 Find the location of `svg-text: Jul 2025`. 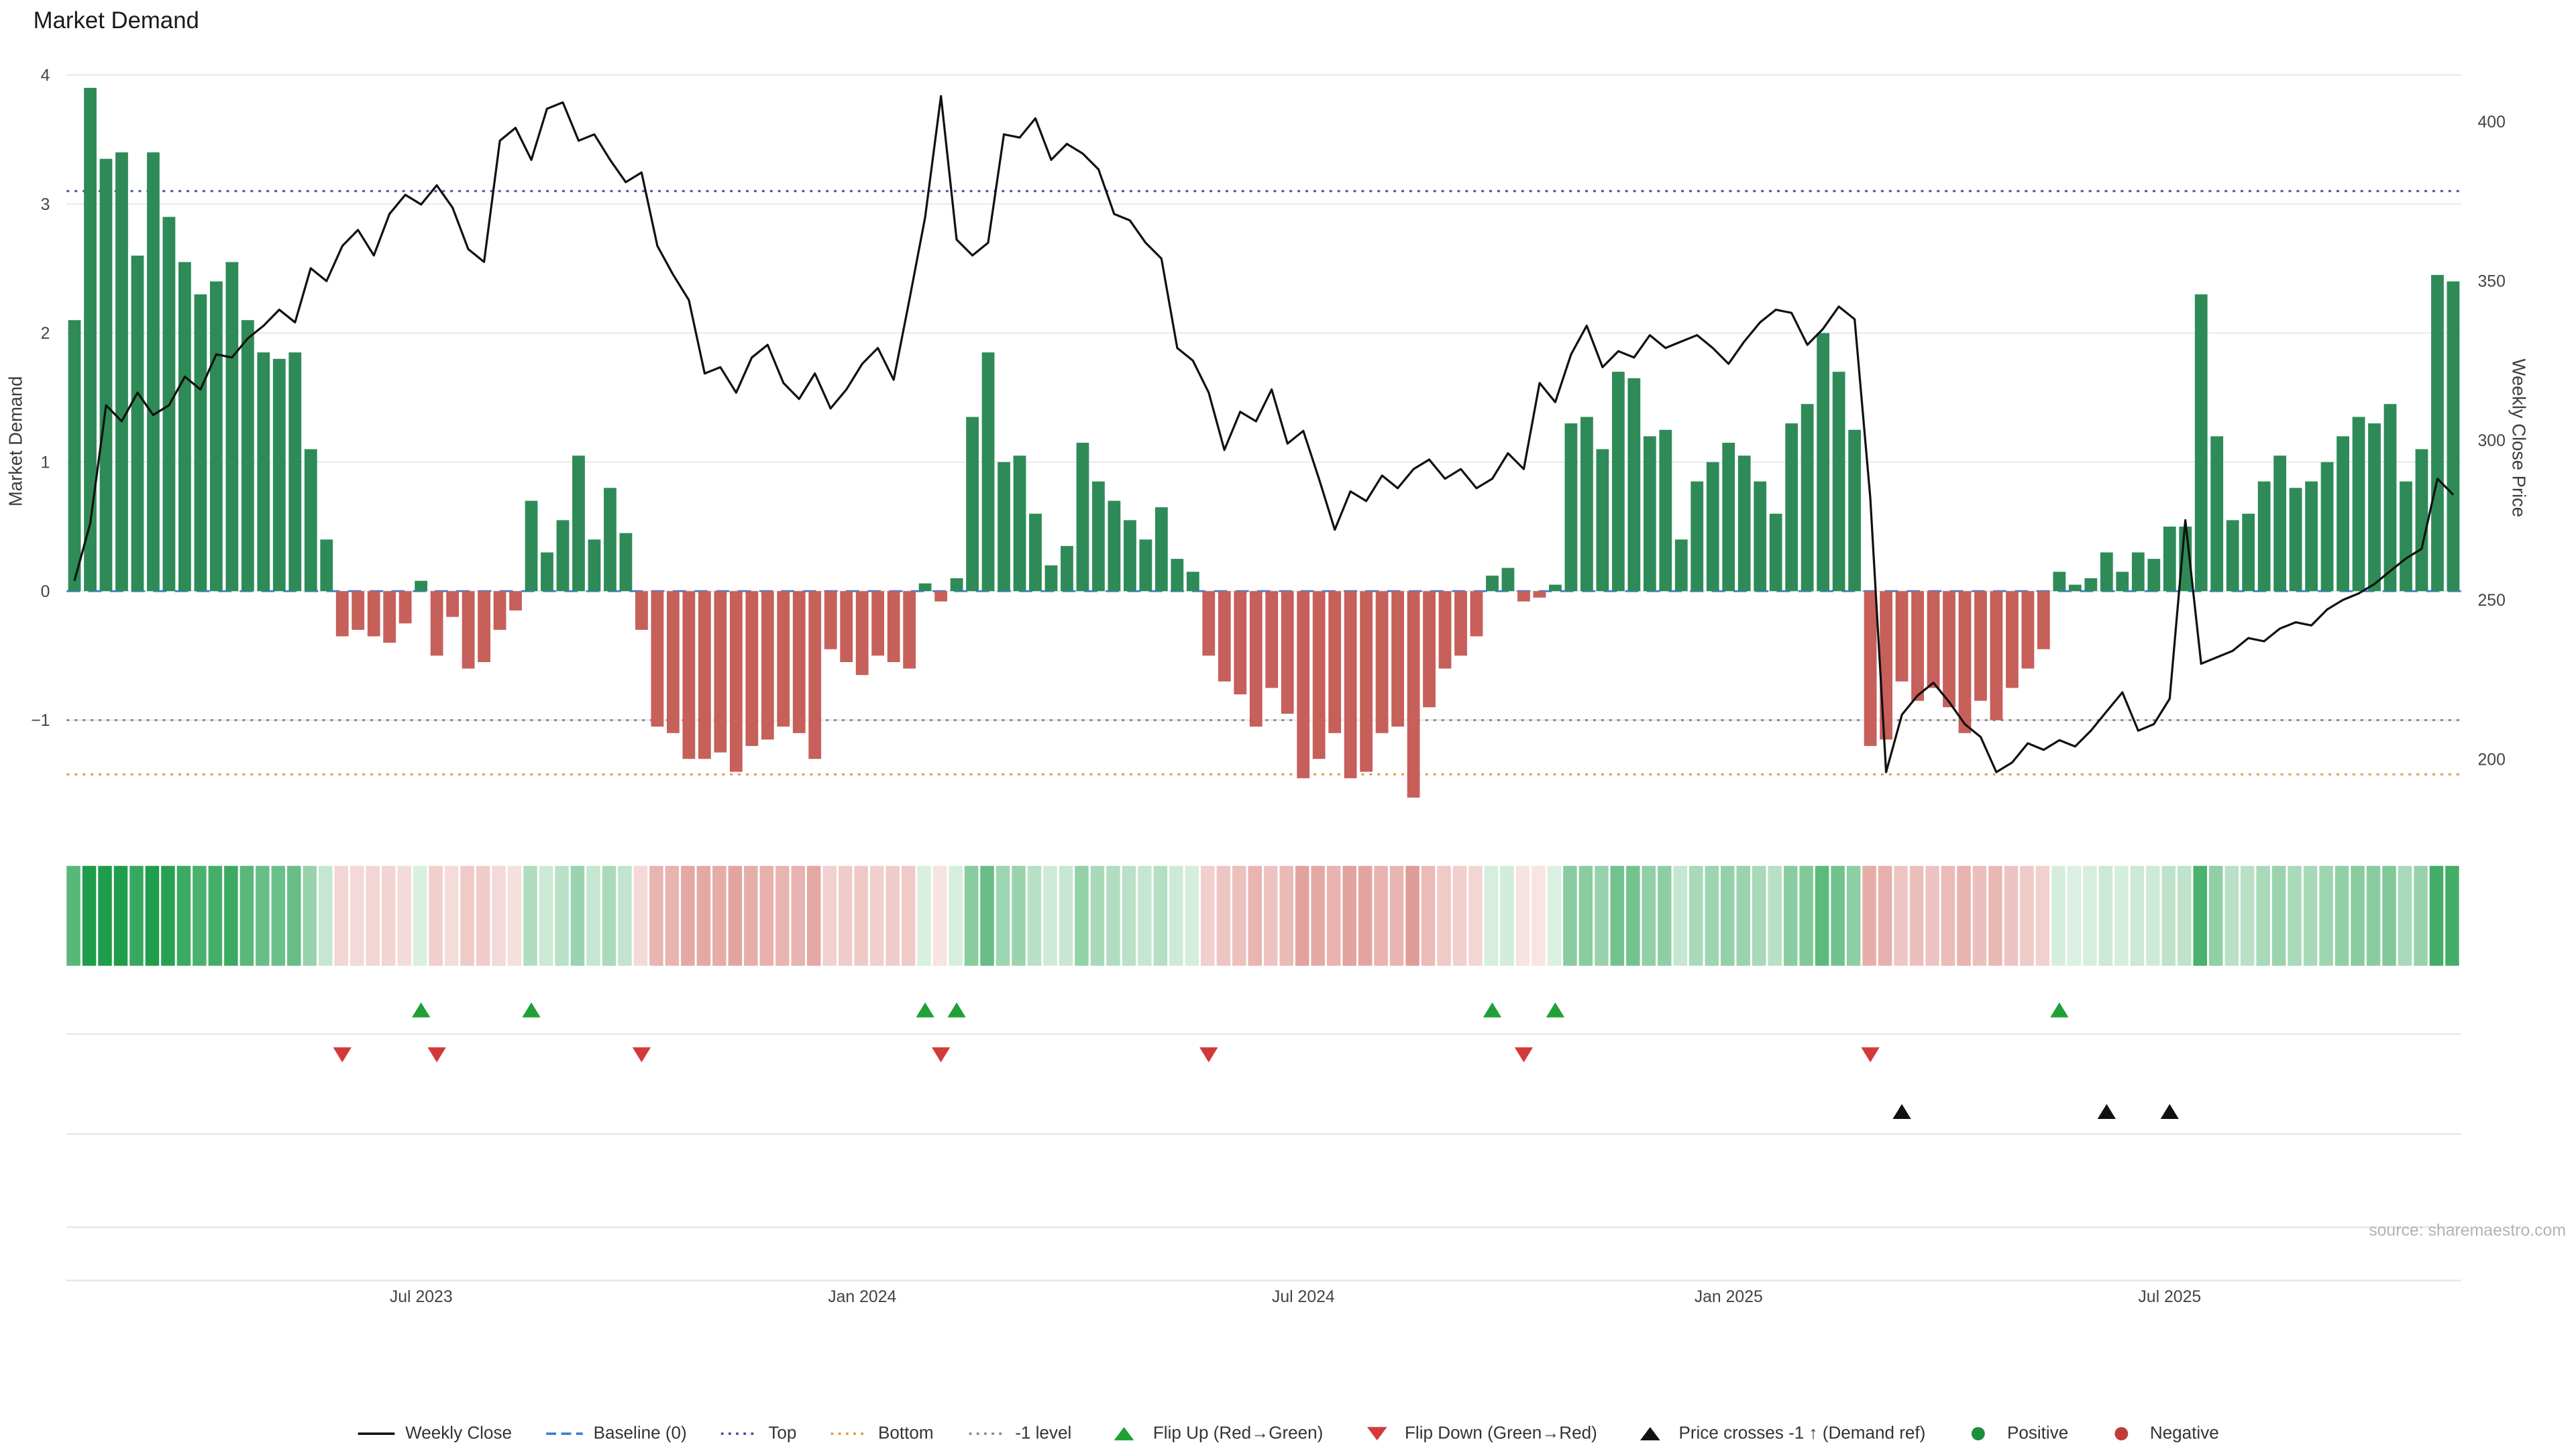

svg-text: Jul 2025 is located at coordinates (2169, 1297).